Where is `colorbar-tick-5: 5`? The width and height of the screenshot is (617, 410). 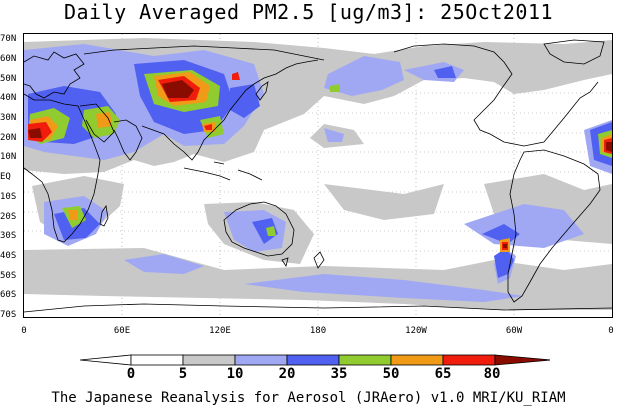
colorbar-tick-5: 5 is located at coordinates (183, 374).